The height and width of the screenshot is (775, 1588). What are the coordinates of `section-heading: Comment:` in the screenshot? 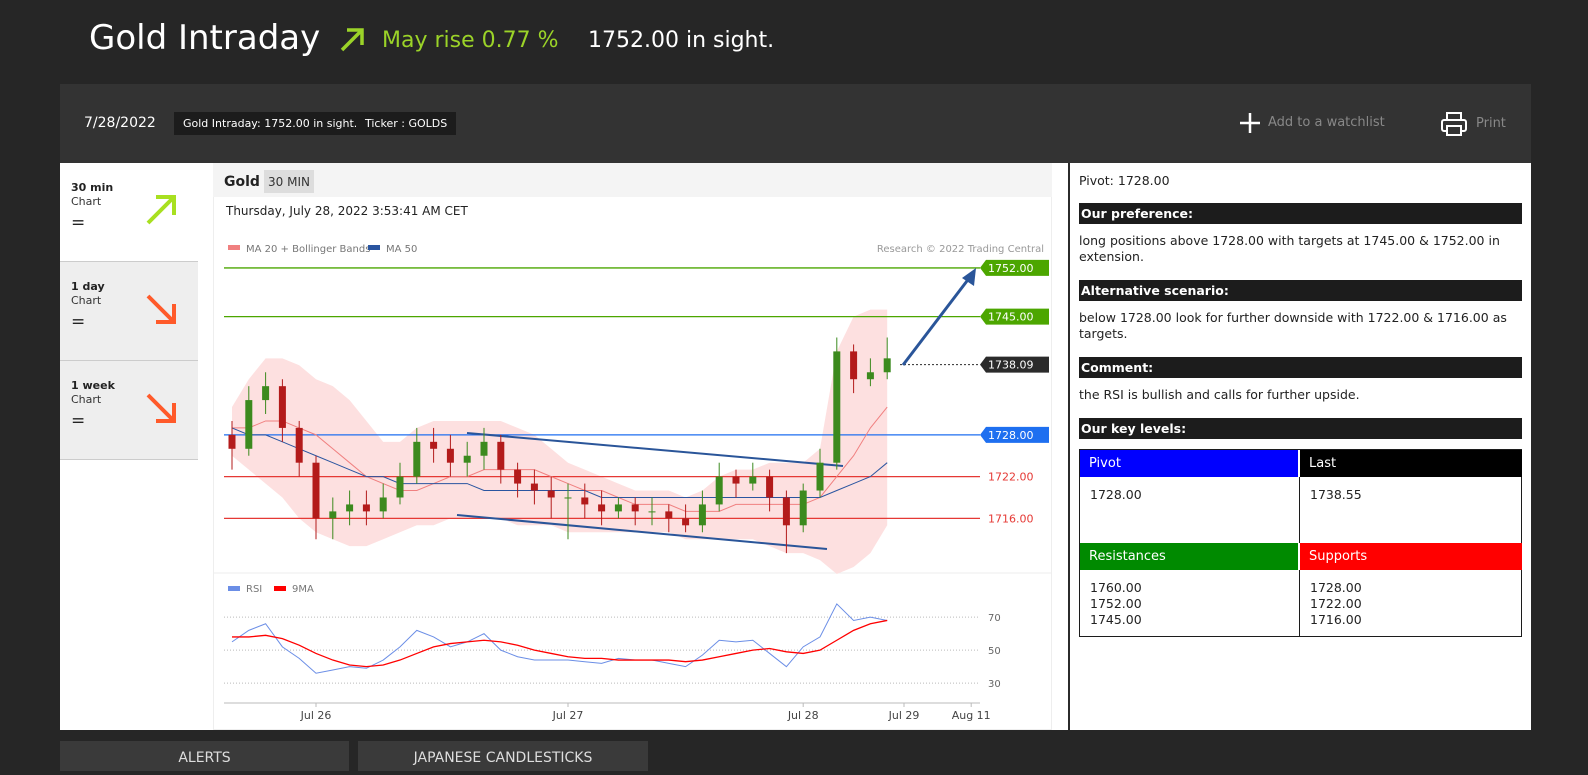 It's located at (1300, 367).